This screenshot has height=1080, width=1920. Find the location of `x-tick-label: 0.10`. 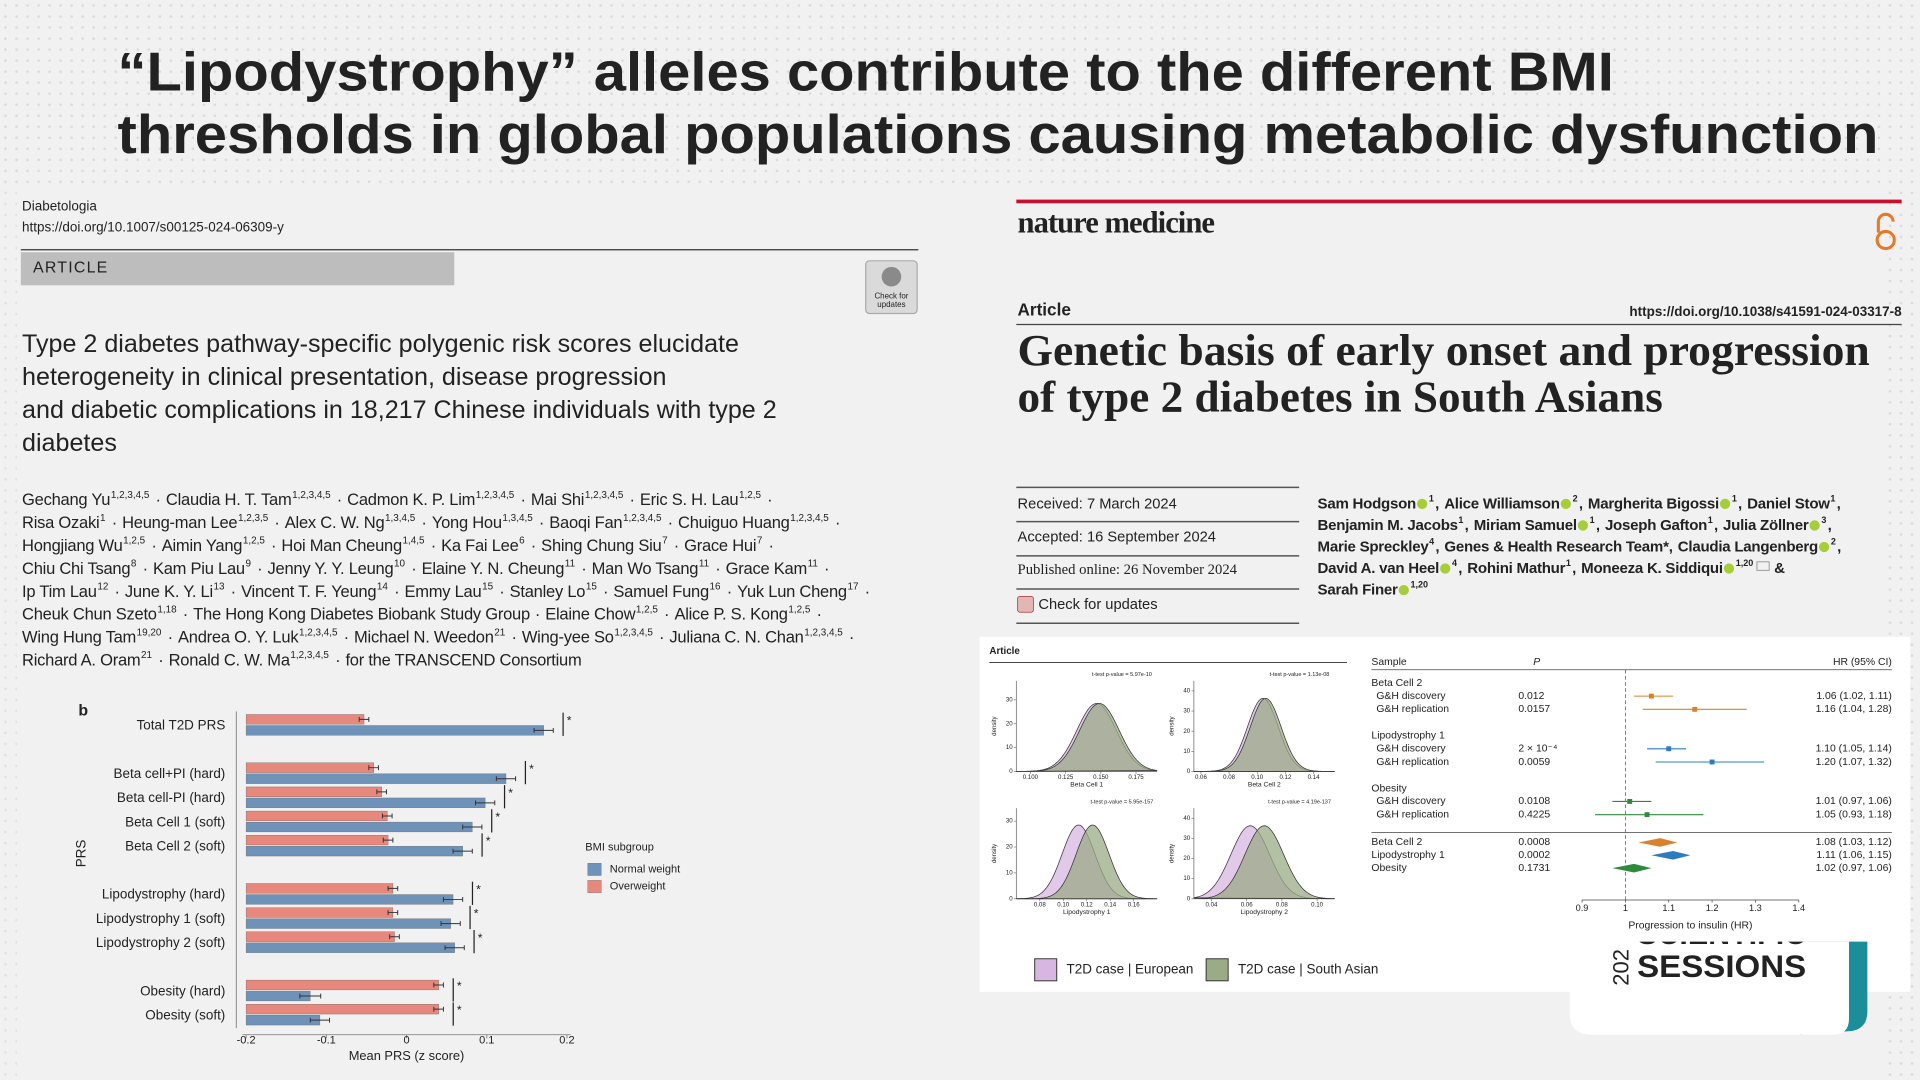

x-tick-label: 0.10 is located at coordinates (1317, 905).